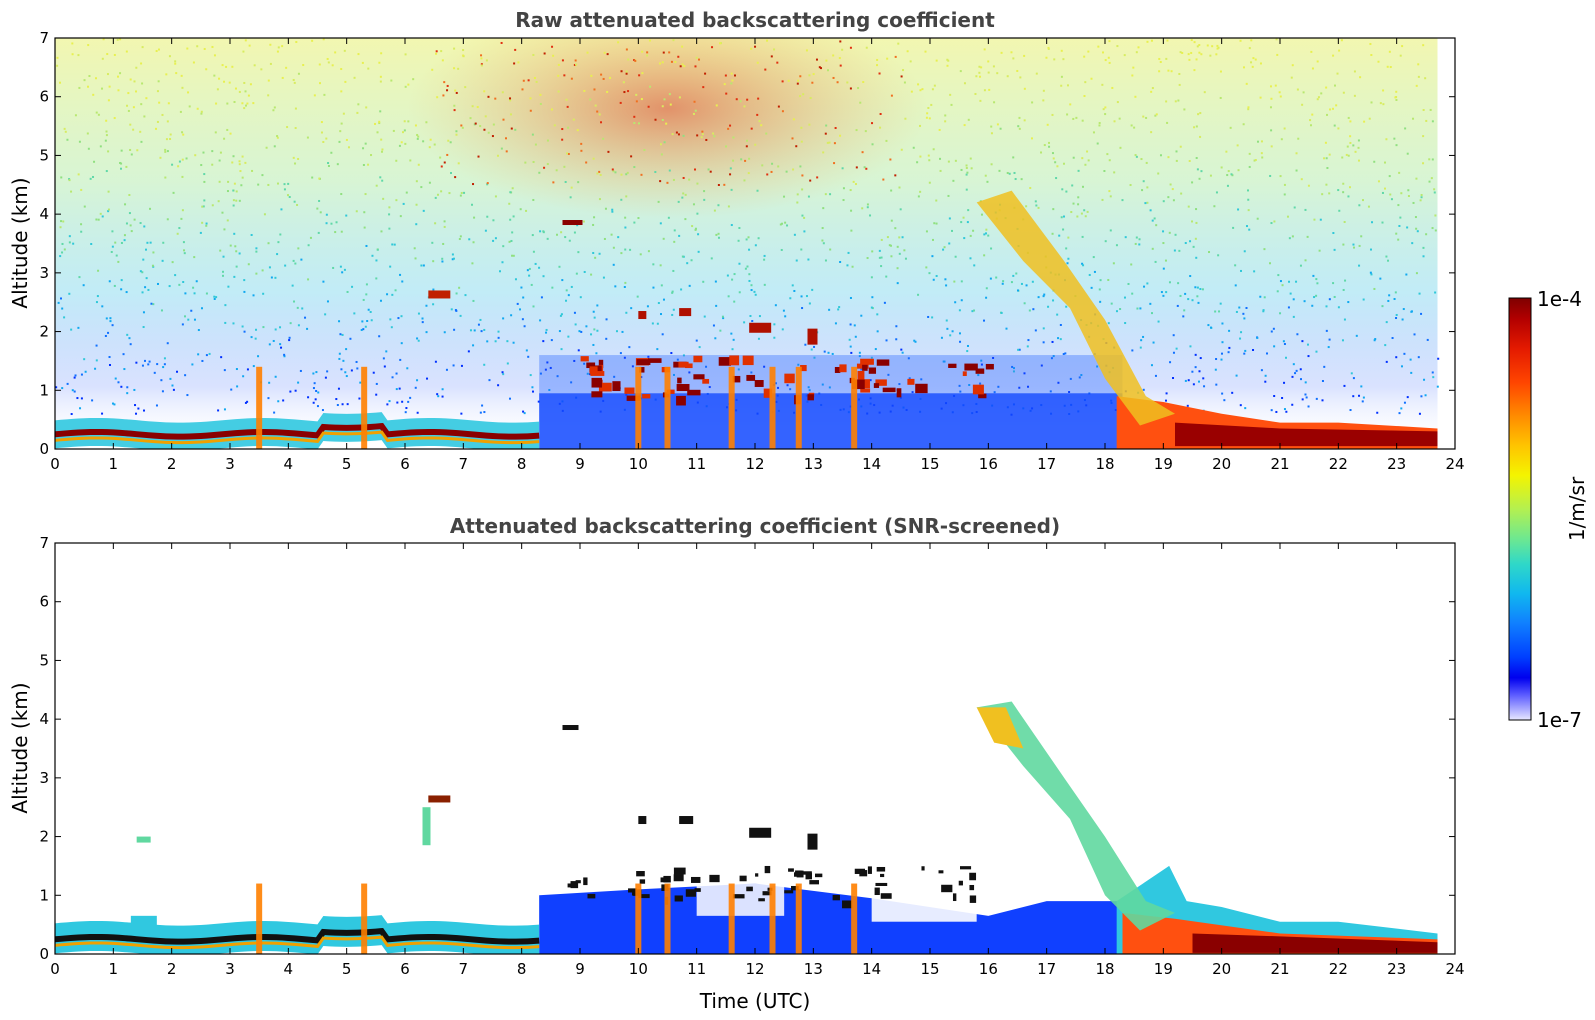 Image resolution: width=1595 pixels, height=1020 pixels. Describe the element at coordinates (464, 969) in the screenshot. I see `x-tick-label: 7` at that location.